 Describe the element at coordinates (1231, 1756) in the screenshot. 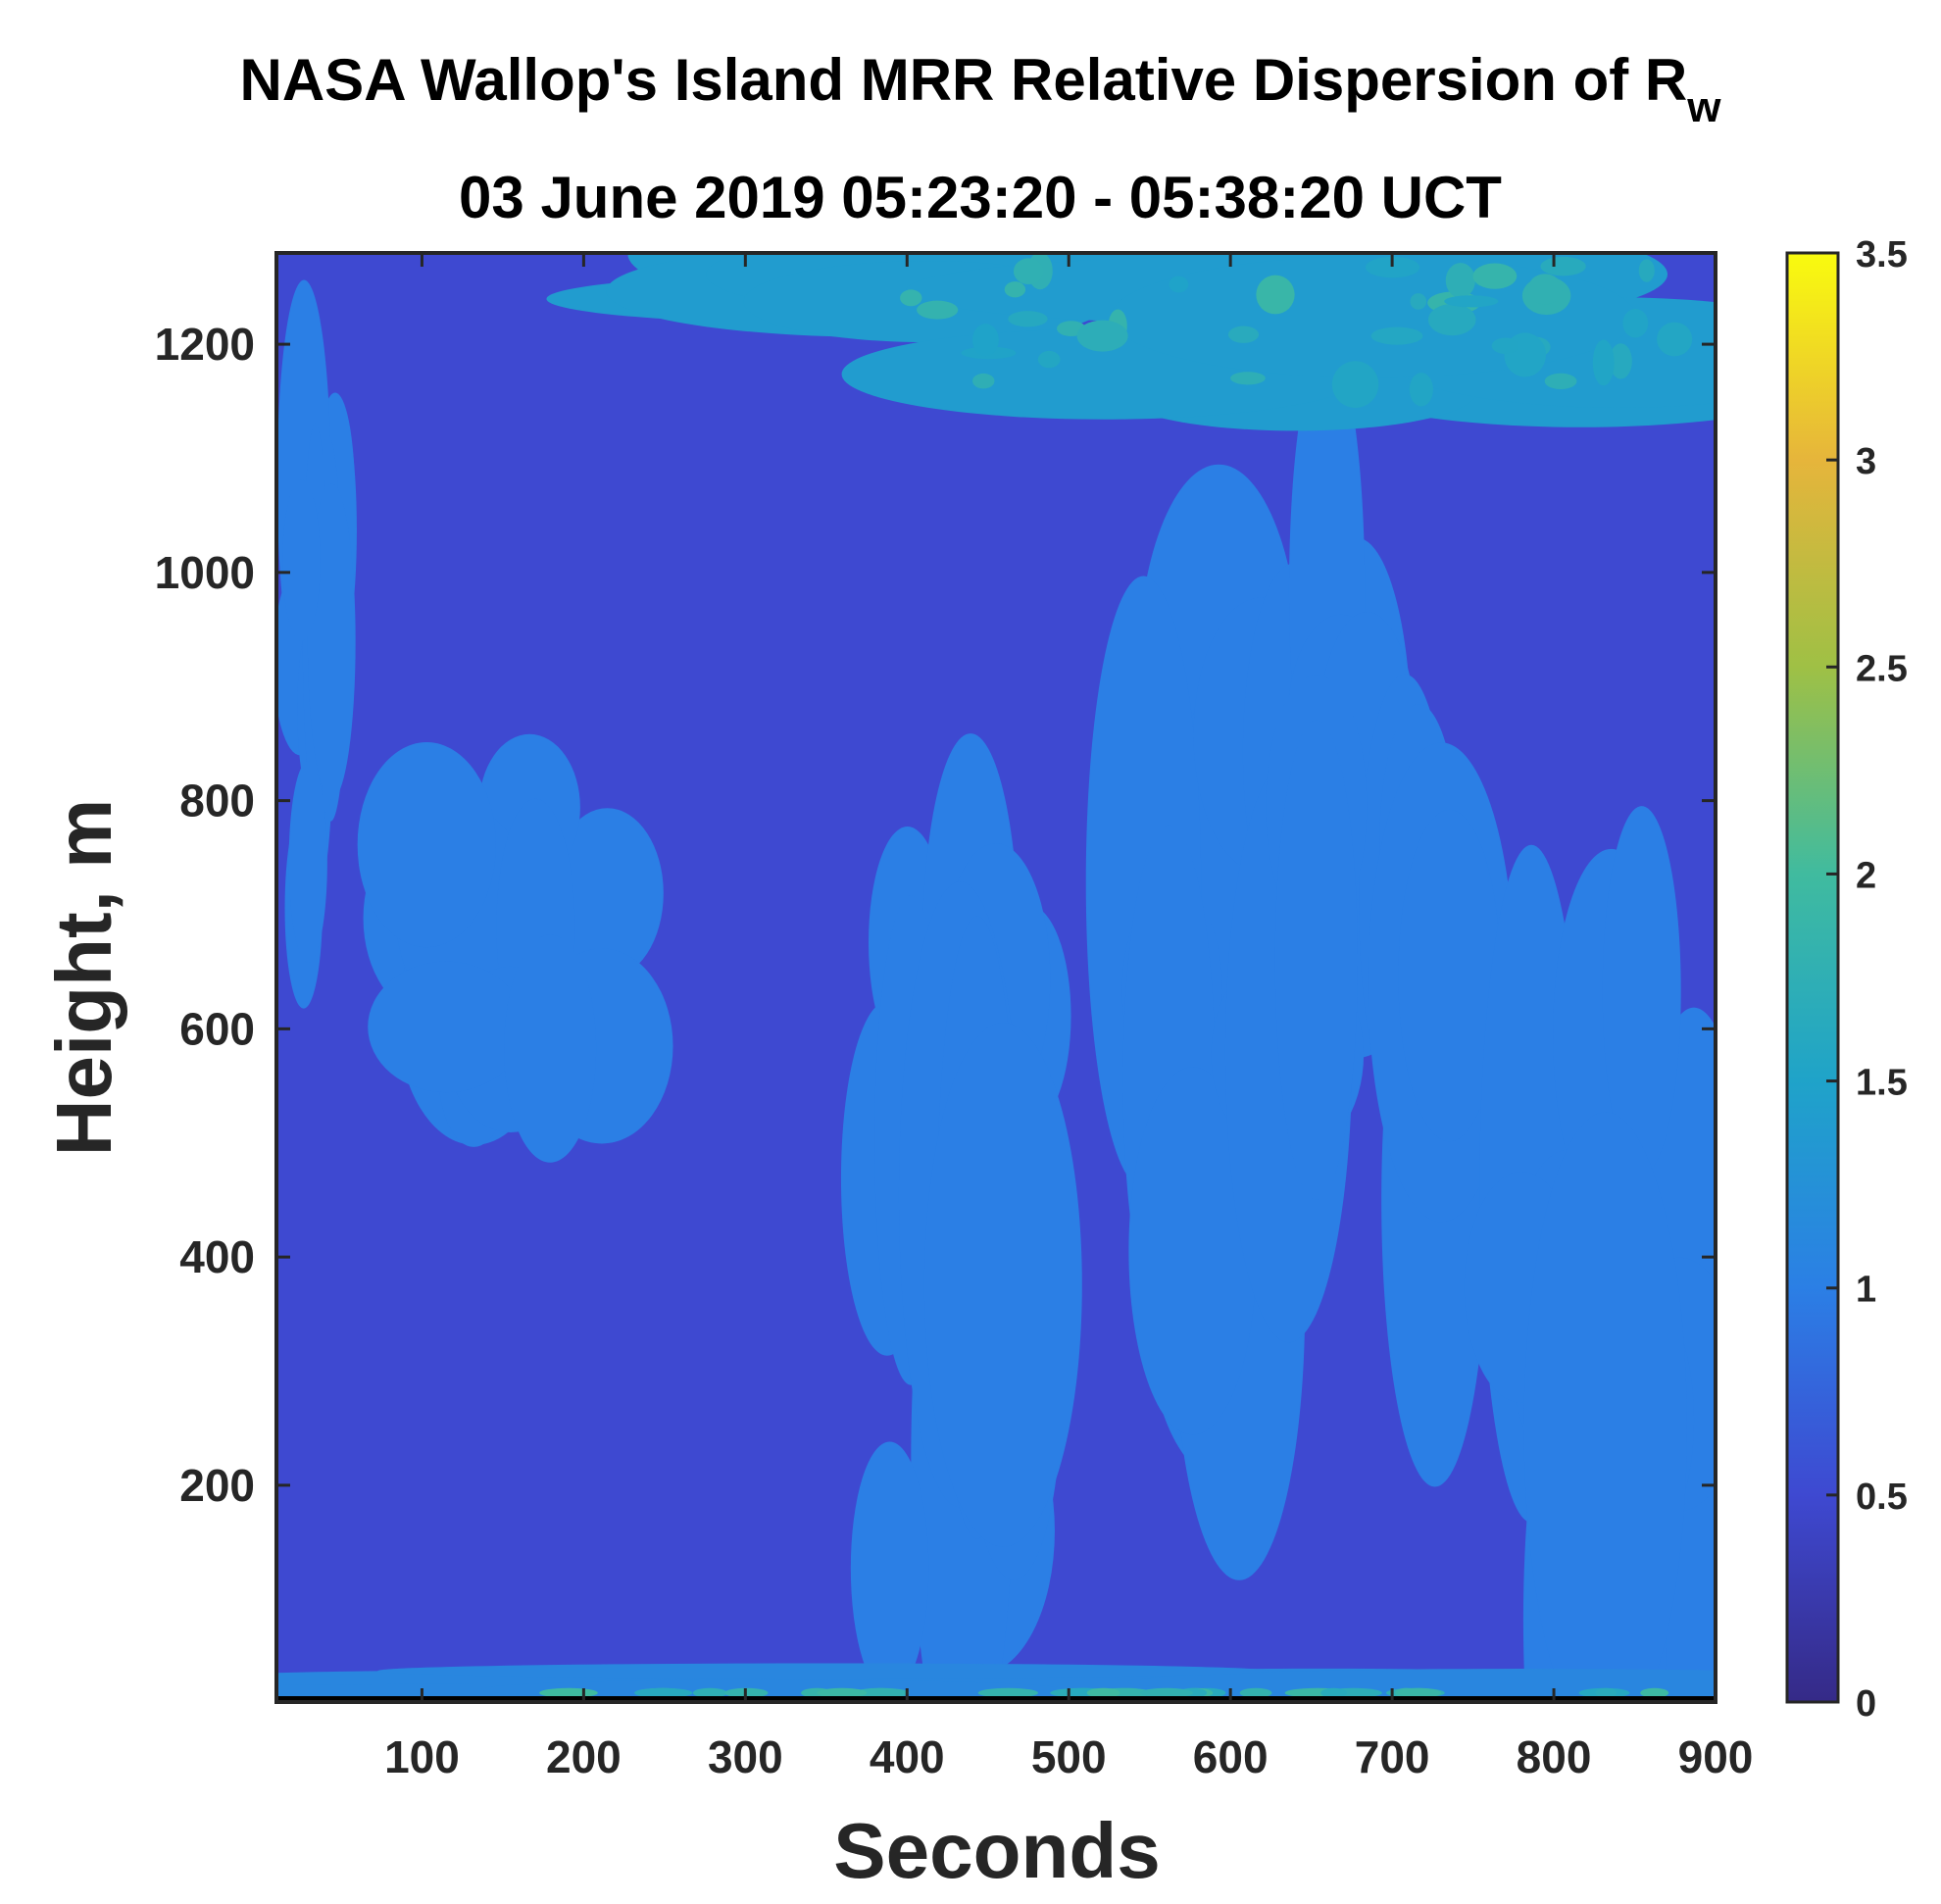

I see `x-tick-label: 600` at that location.